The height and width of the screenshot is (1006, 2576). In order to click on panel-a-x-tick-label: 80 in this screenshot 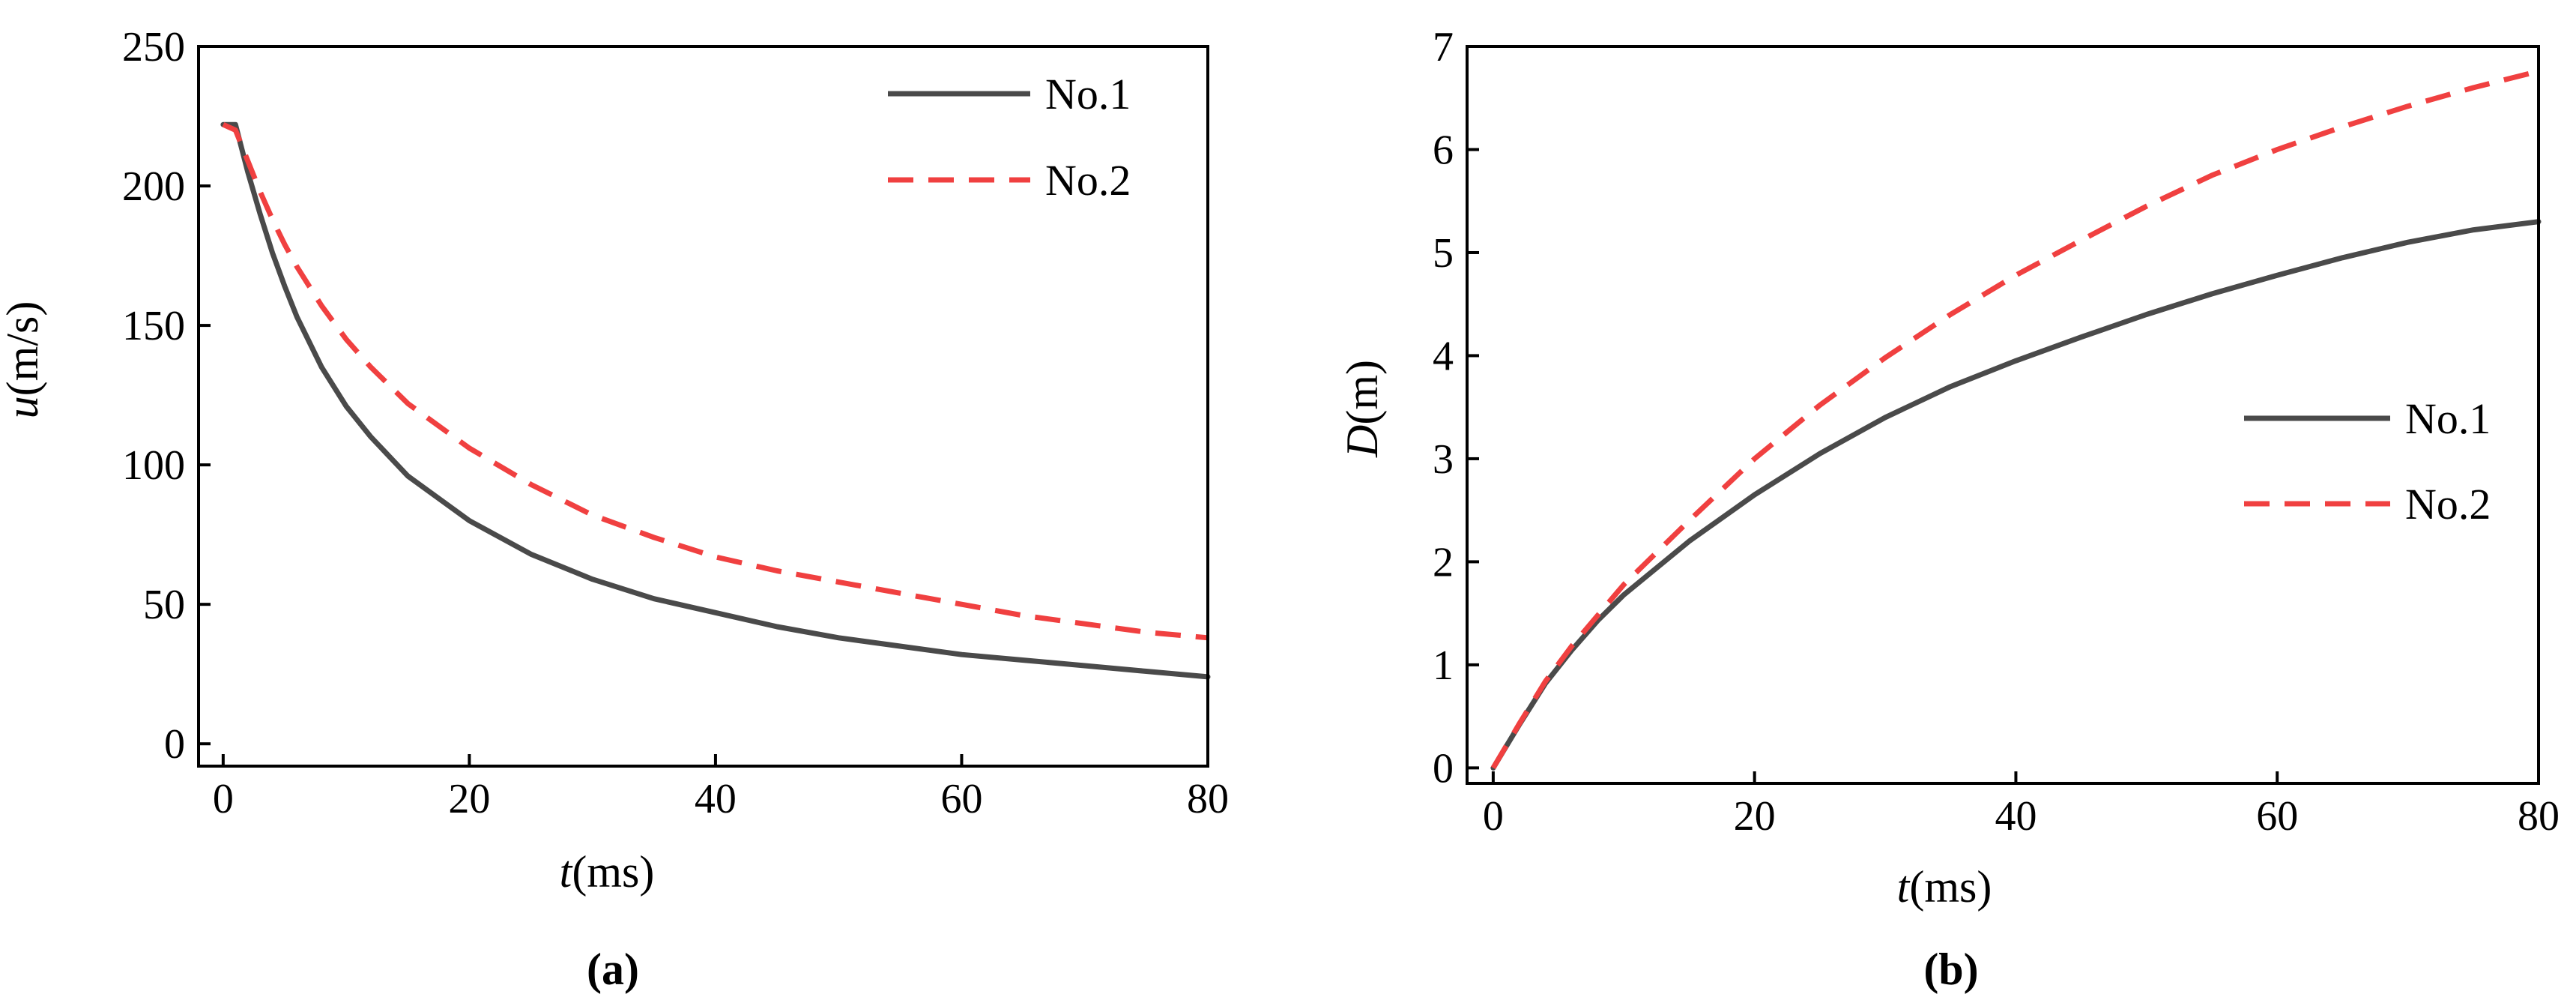, I will do `click(1208, 799)`.